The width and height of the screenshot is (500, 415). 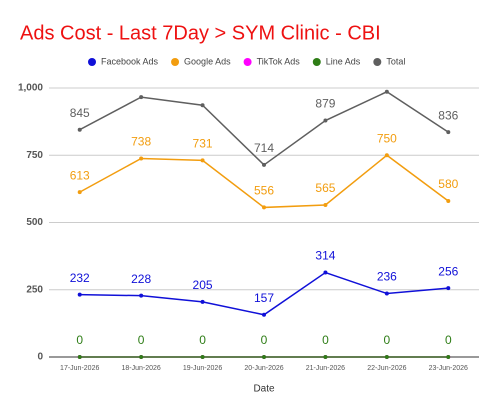 I want to click on data-label: 714, so click(x=264, y=148).